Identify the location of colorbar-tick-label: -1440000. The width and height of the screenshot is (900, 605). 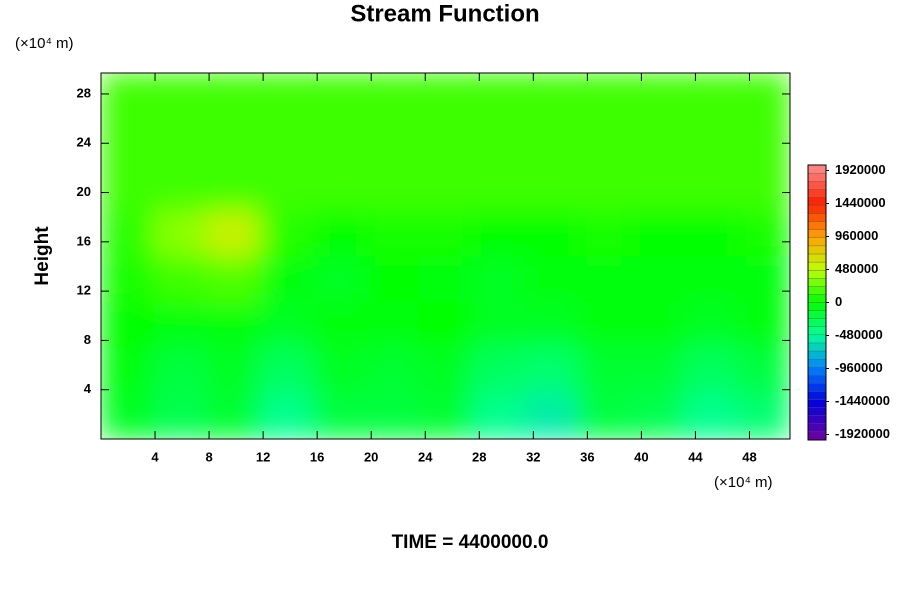
(862, 400).